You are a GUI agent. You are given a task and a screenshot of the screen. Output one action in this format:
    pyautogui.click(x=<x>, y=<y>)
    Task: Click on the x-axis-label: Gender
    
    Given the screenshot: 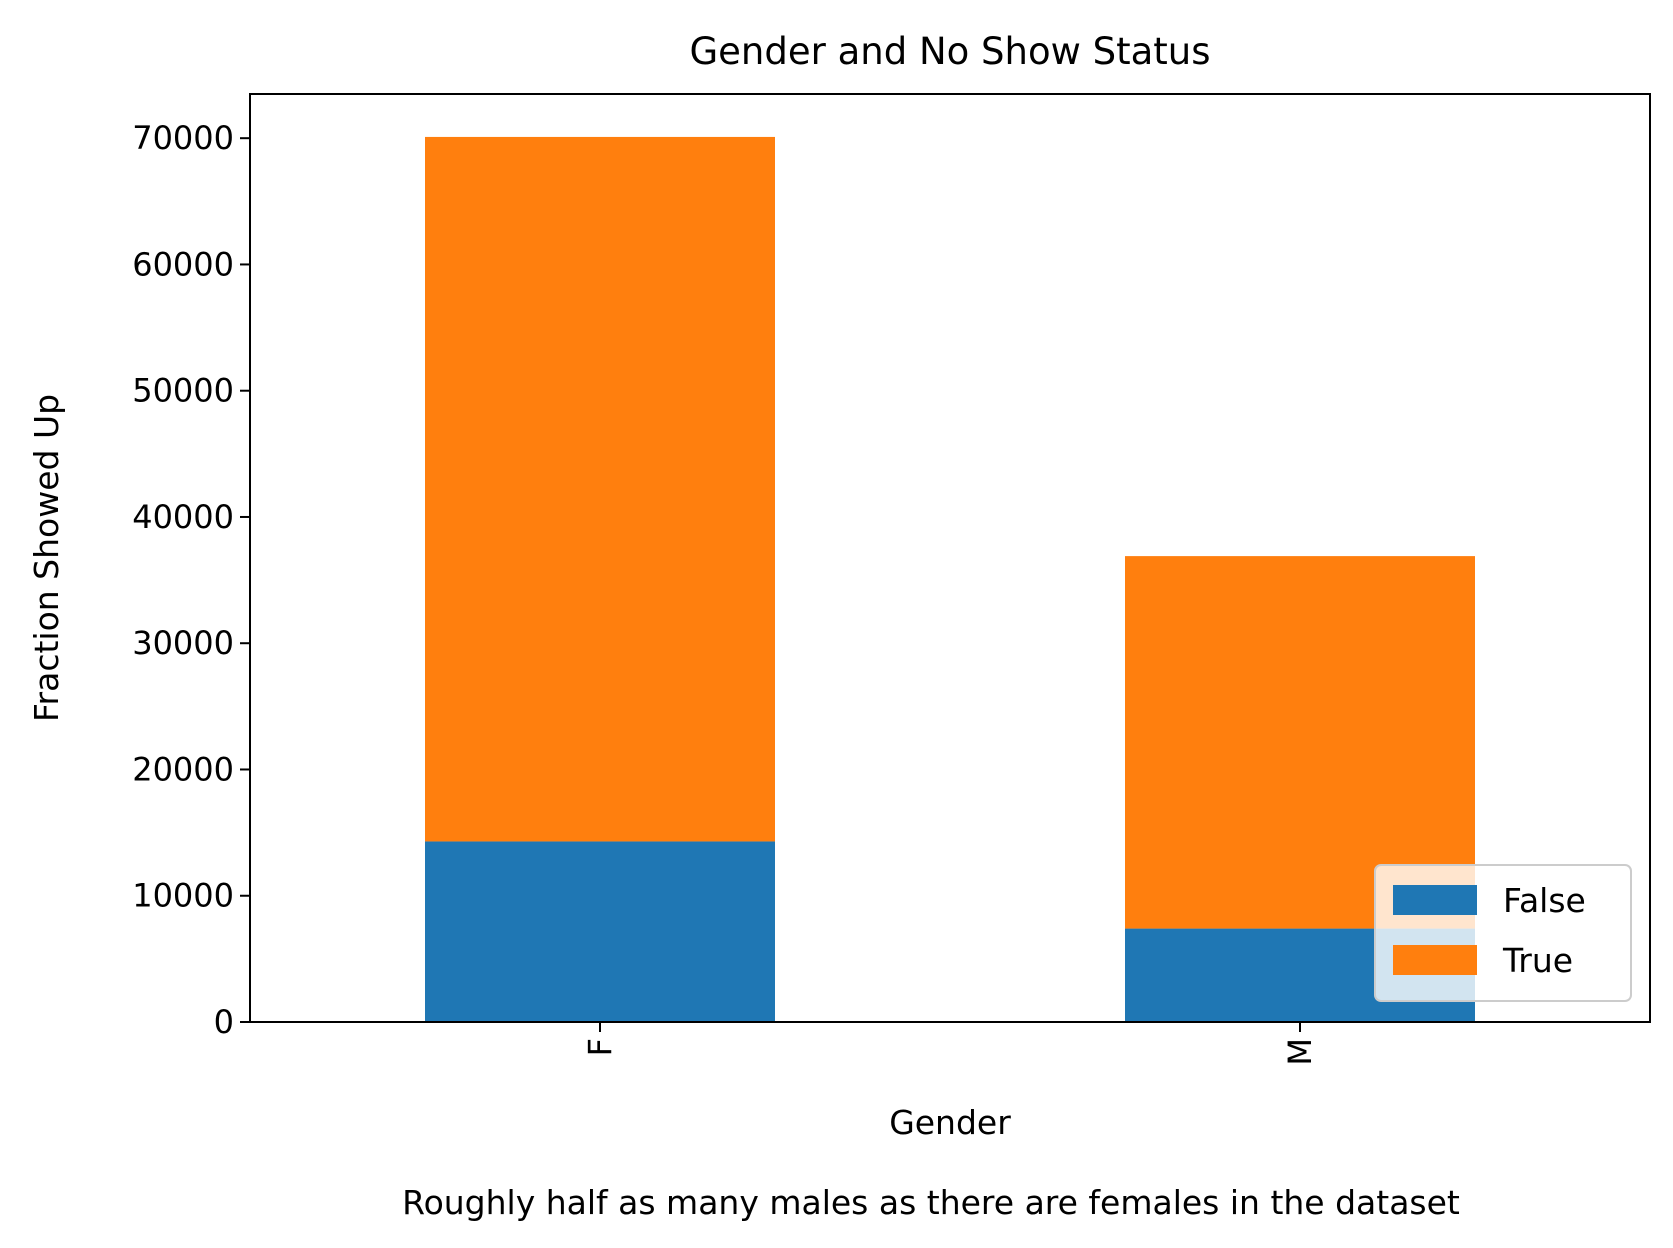 What is the action you would take?
    pyautogui.click(x=950, y=1122)
    